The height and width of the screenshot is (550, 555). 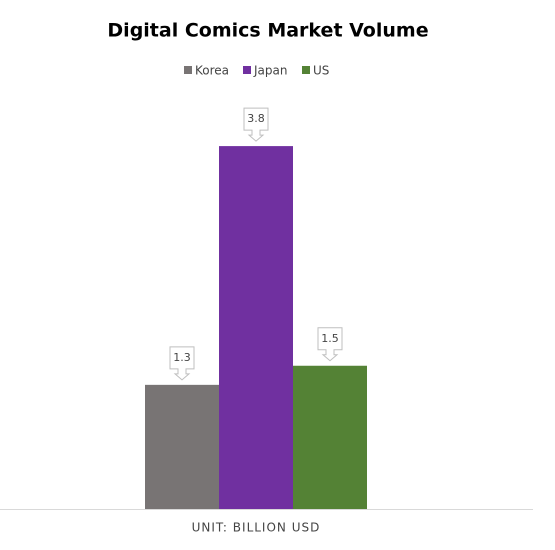 I want to click on data-label: 3.8, so click(x=256, y=118).